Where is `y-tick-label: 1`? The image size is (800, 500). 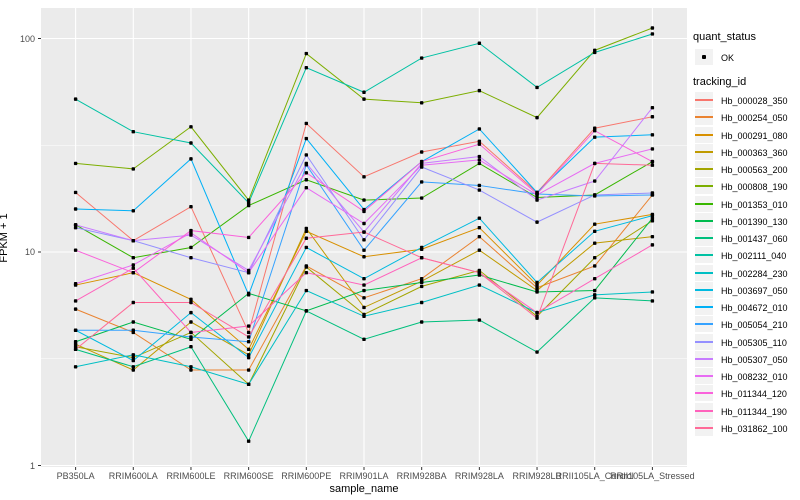
y-tick-label: 1 is located at coordinates (32, 465).